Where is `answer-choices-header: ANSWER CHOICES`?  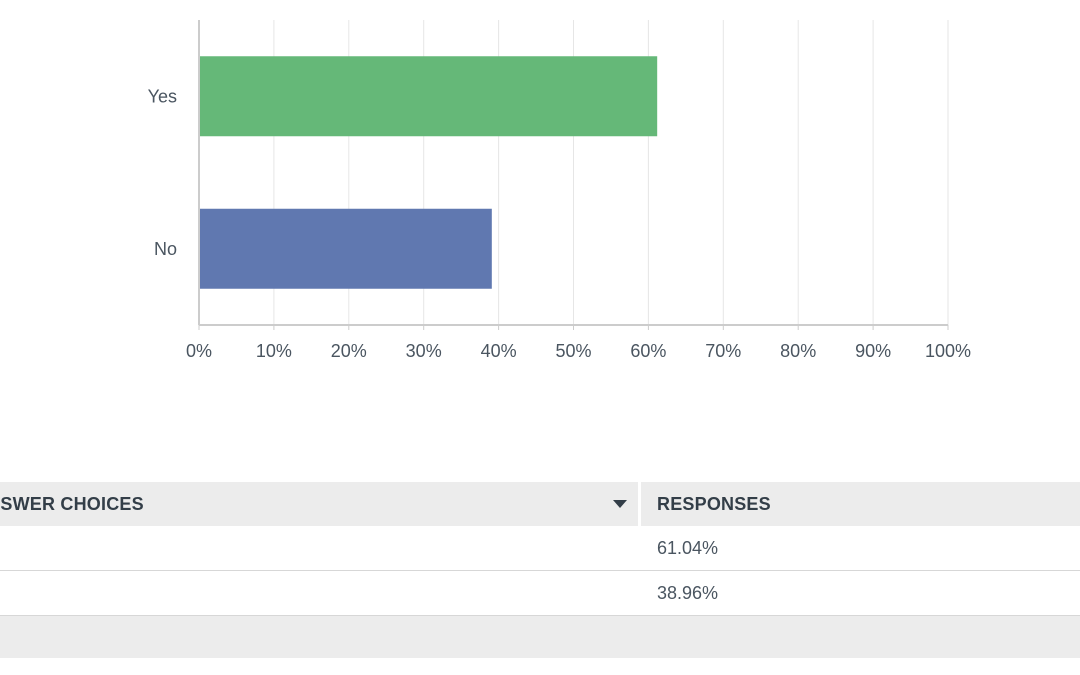
answer-choices-header: ANSWER CHOICES is located at coordinates (319, 504).